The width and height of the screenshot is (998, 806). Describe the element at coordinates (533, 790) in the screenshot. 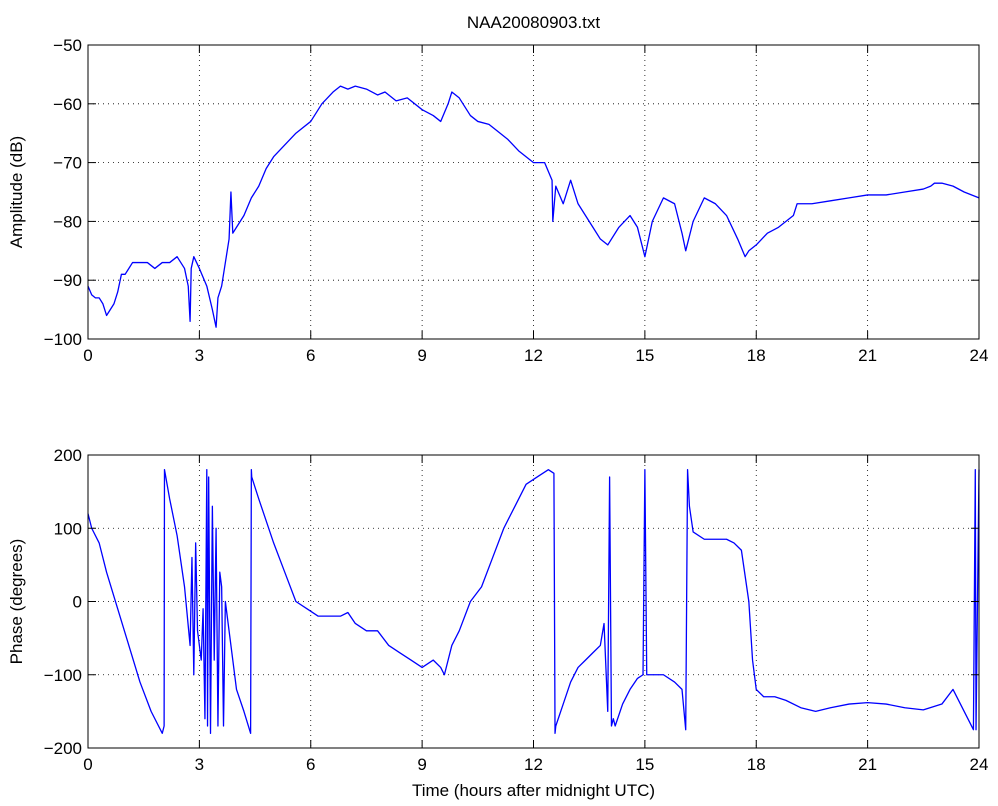

I see `phase-x-axis-label: Time (hours after midnight UTC)` at that location.